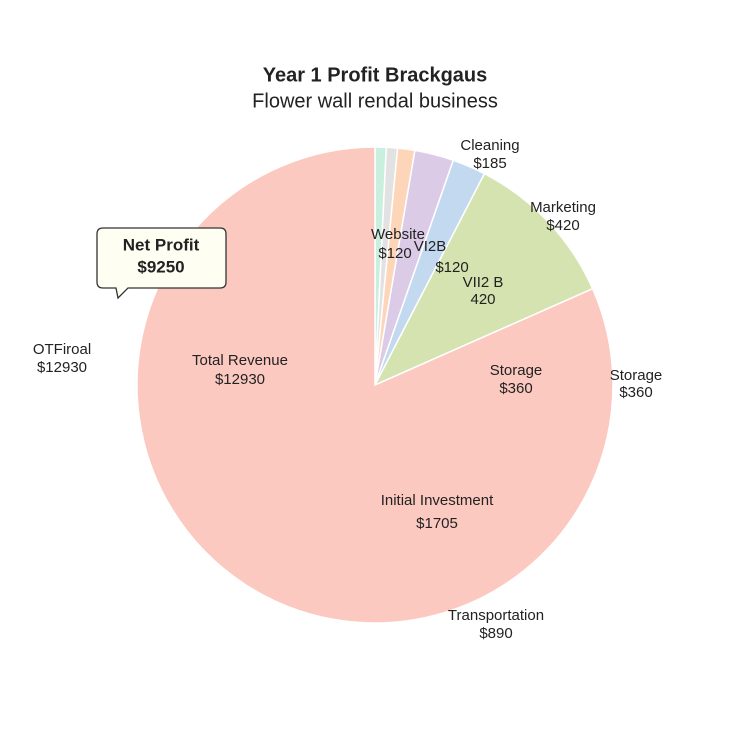  Describe the element at coordinates (398, 234) in the screenshot. I see `slice-label: Website` at that location.